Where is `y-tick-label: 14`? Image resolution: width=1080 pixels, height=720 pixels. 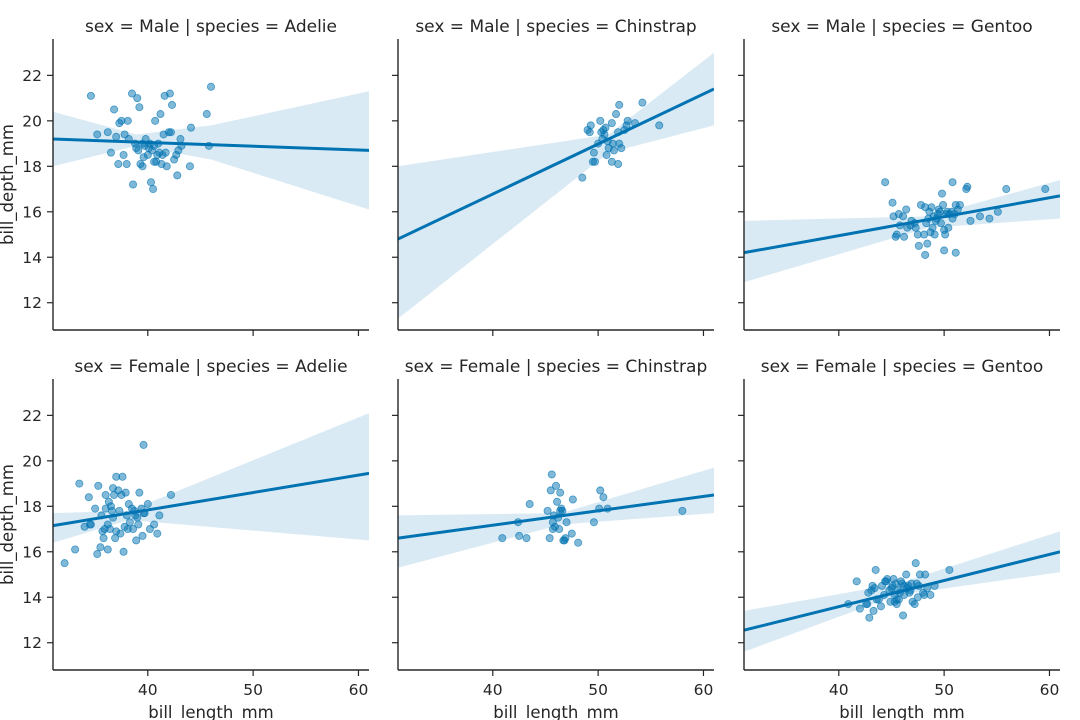 y-tick-label: 14 is located at coordinates (32, 258).